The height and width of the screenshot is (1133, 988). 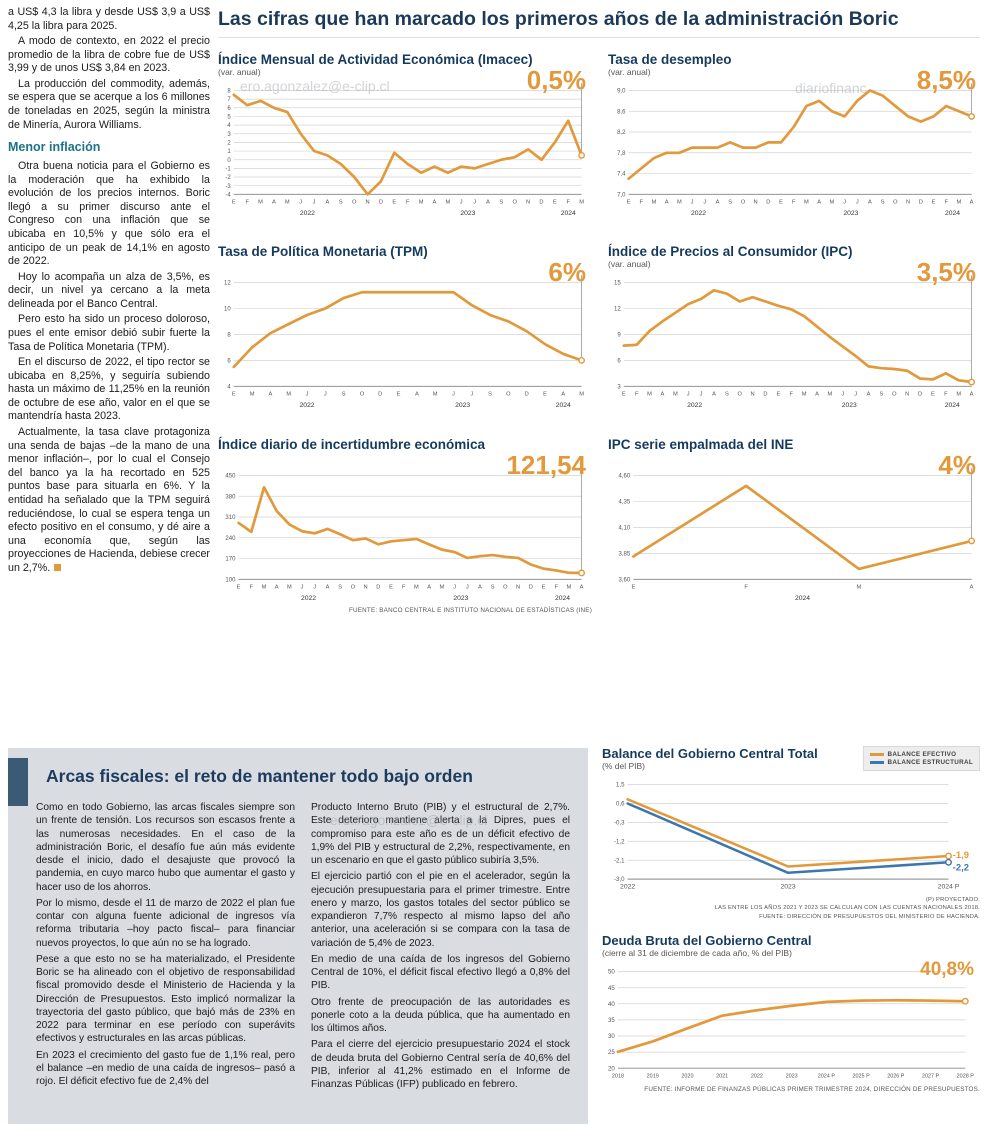 What do you see at coordinates (621, 154) in the screenshot?
I see `svg-text: 7,8` at bounding box center [621, 154].